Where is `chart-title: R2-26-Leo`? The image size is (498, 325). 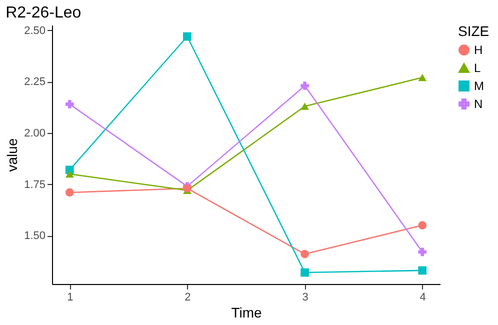 chart-title: R2-26-Leo is located at coordinates (44, 13).